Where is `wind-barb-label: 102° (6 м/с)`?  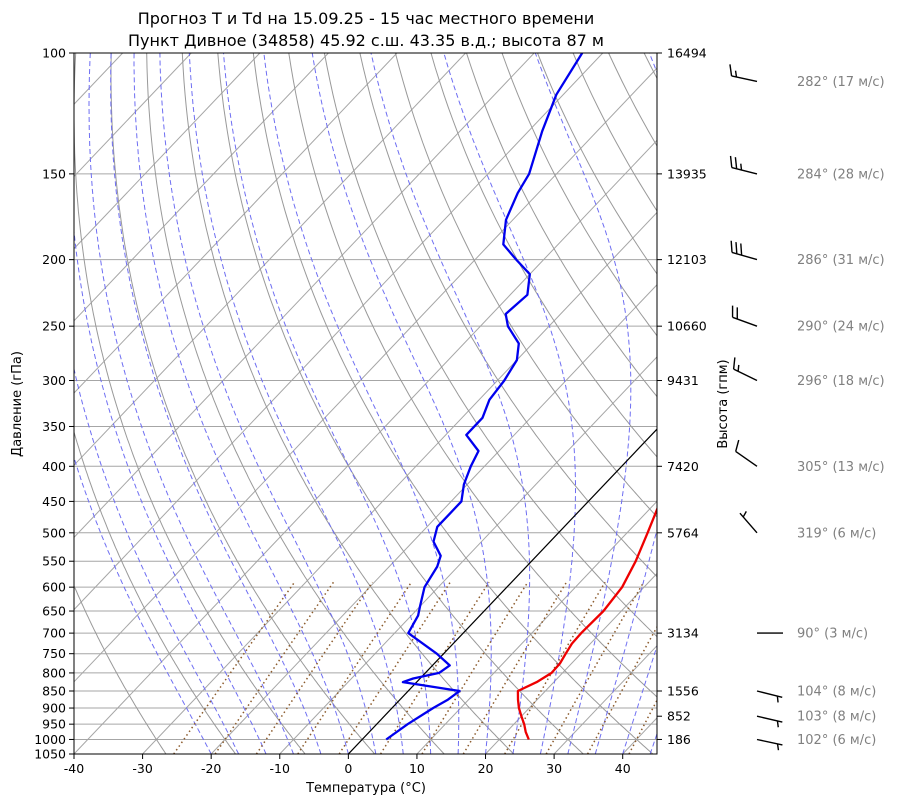
wind-barb-label: 102° (6 м/с) is located at coordinates (836, 740).